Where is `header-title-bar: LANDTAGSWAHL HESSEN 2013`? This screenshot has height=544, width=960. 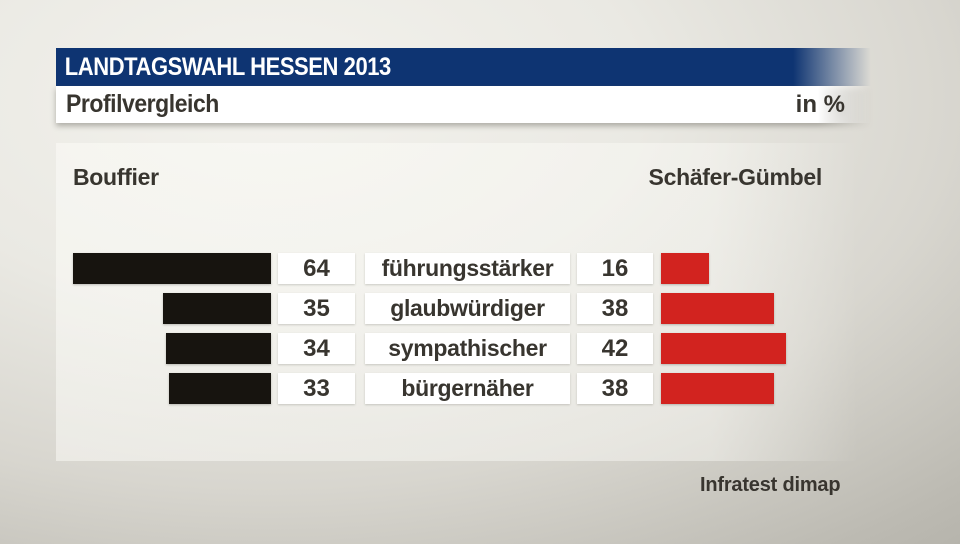
header-title-bar: LANDTAGSWAHL HESSEN 2013 is located at coordinates (465, 67).